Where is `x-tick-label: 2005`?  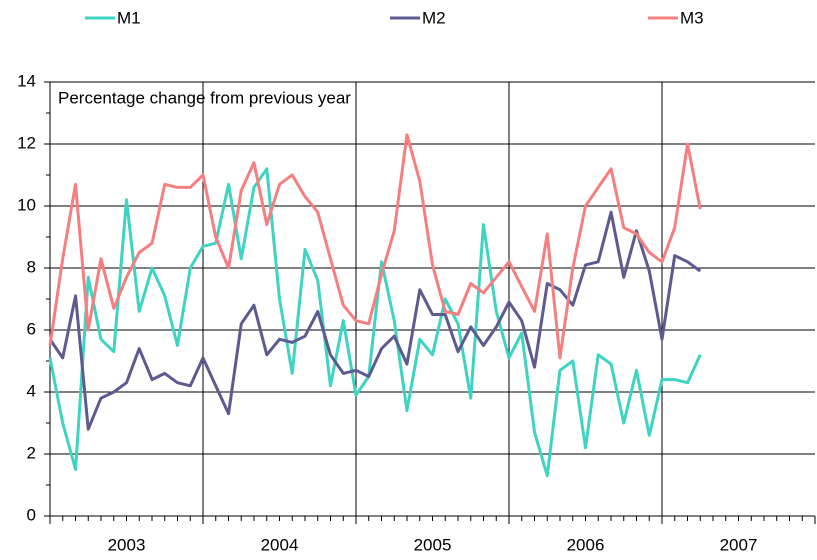
x-tick-label: 2005 is located at coordinates (433, 544).